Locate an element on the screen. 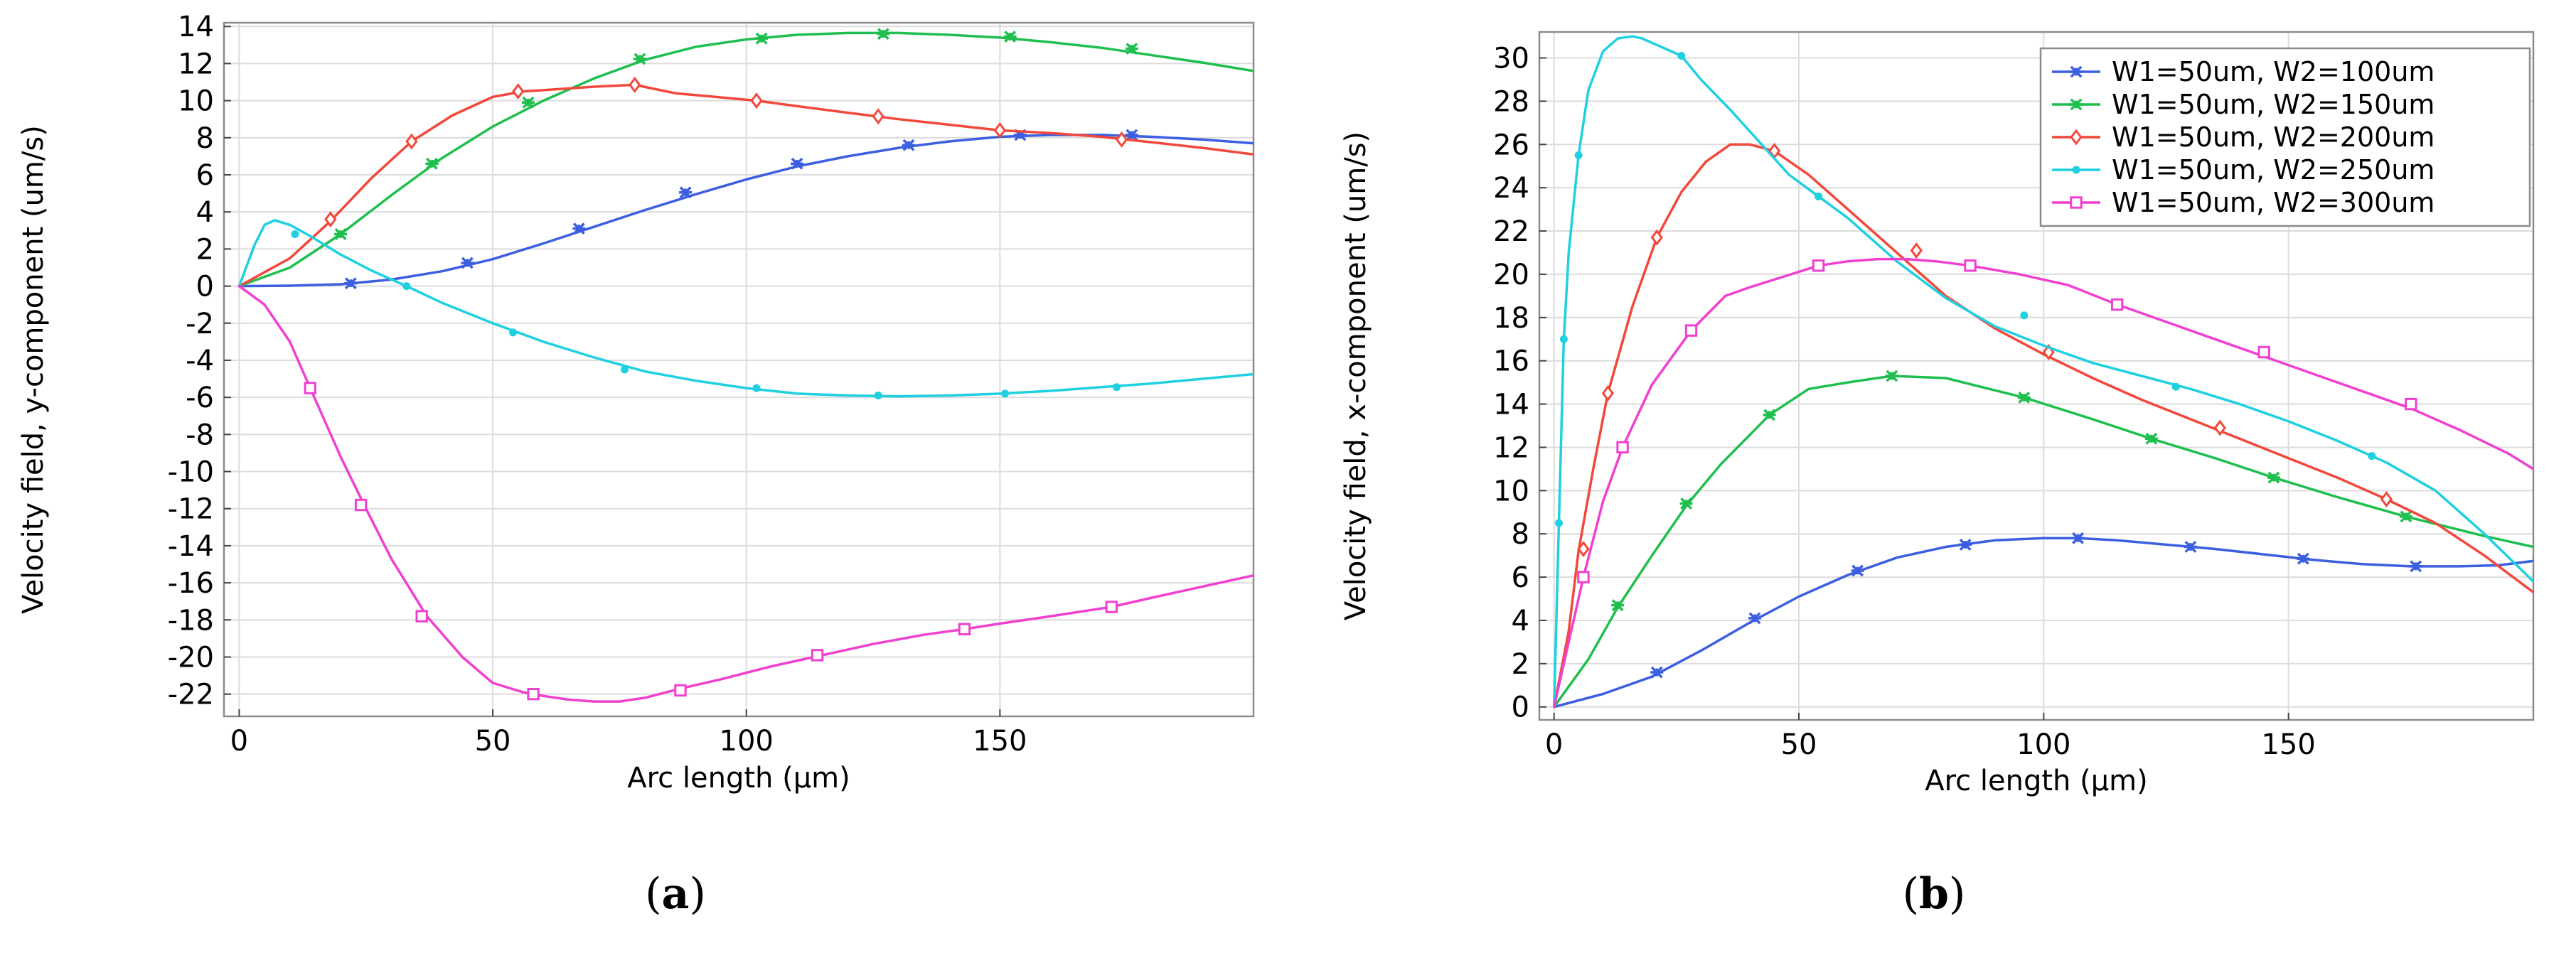 The image size is (2576, 953). y-tick-label: 16 is located at coordinates (1511, 361).